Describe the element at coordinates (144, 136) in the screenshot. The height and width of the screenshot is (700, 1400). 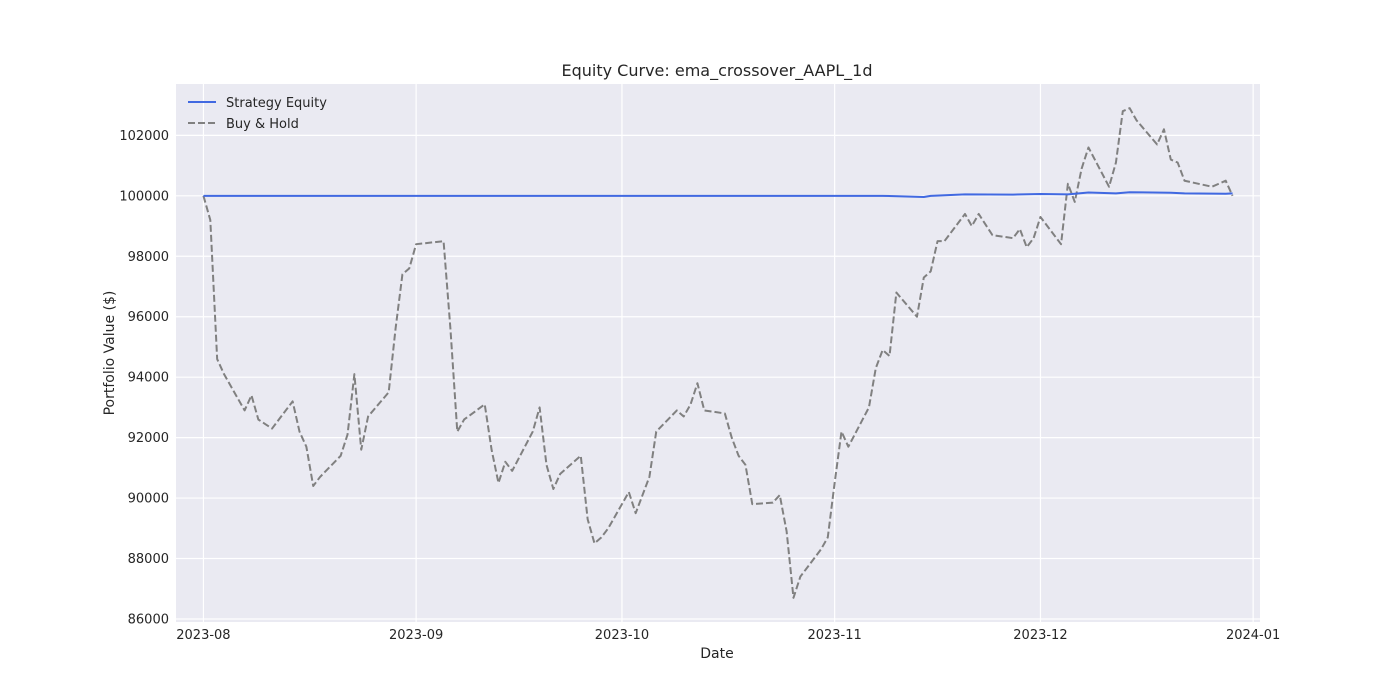
I see `y-tick-label: 102000` at that location.